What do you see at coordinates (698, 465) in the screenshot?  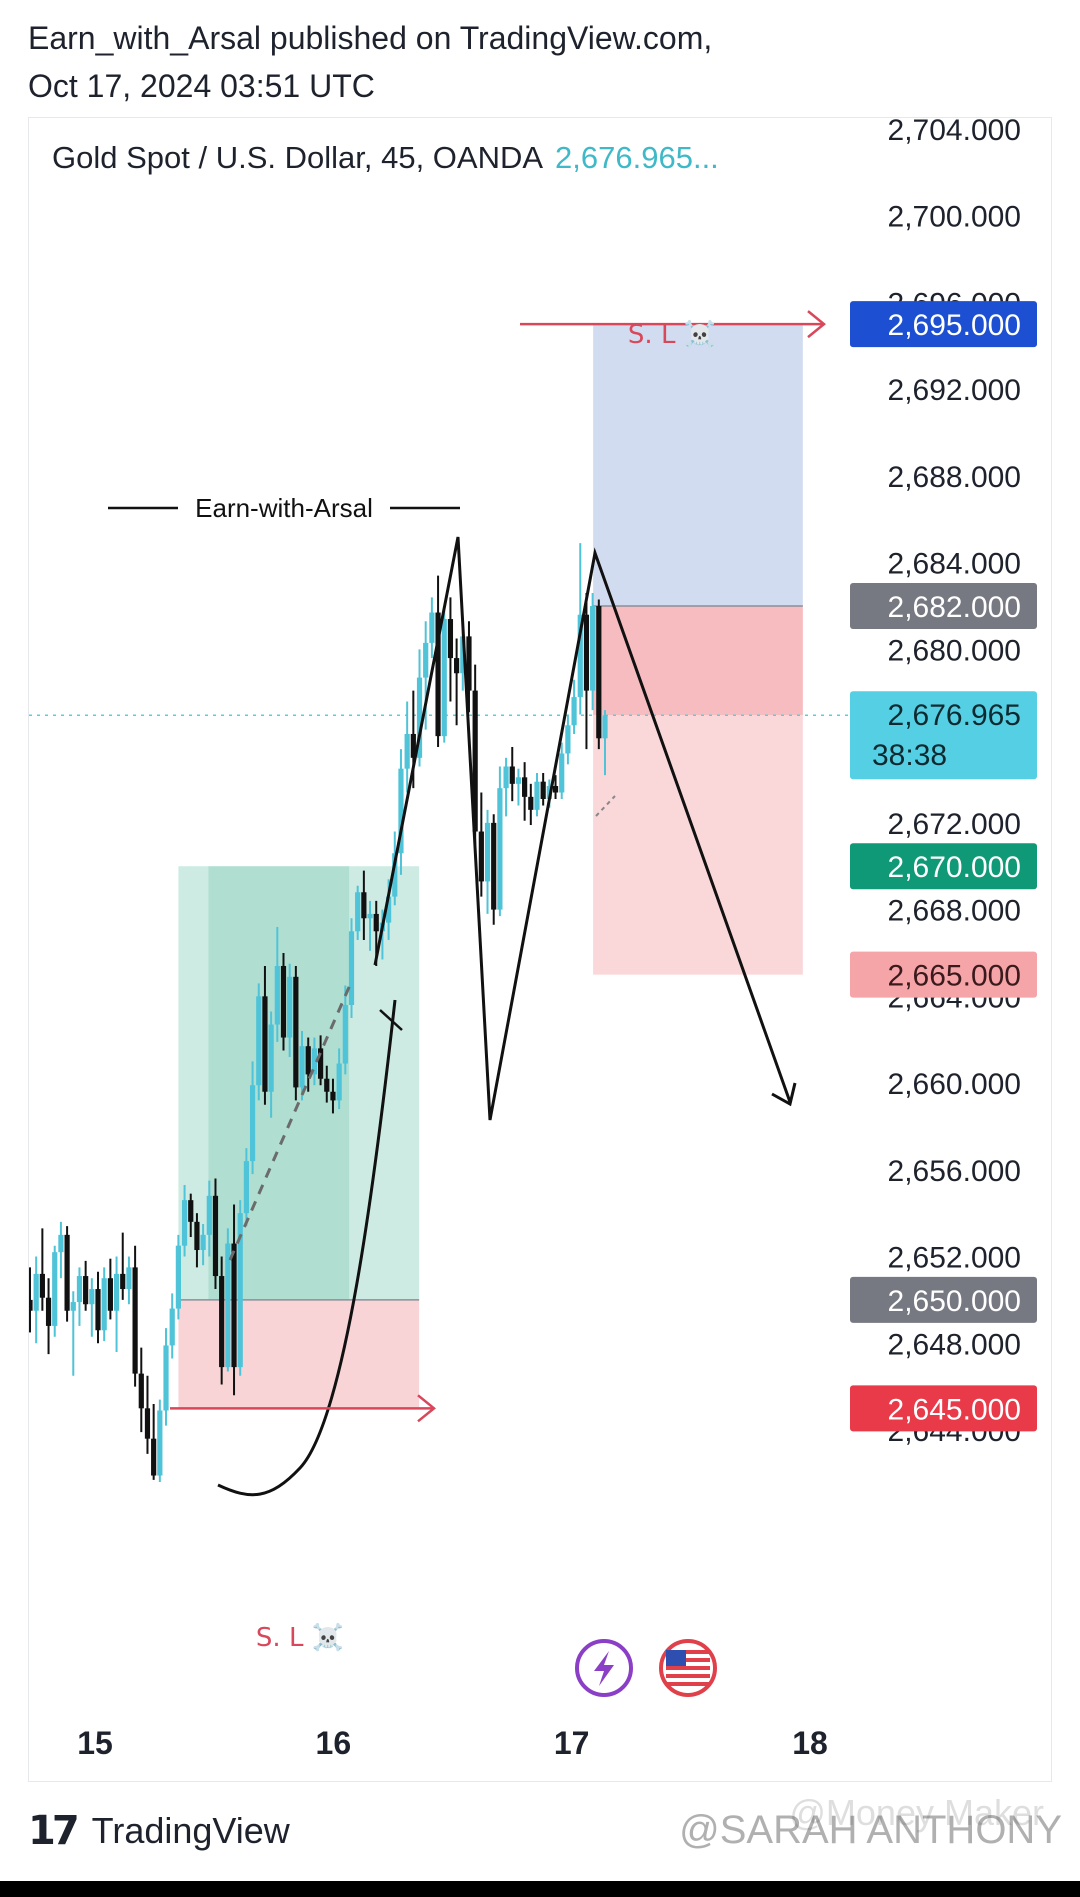 I see `short-stop-zone` at bounding box center [698, 465].